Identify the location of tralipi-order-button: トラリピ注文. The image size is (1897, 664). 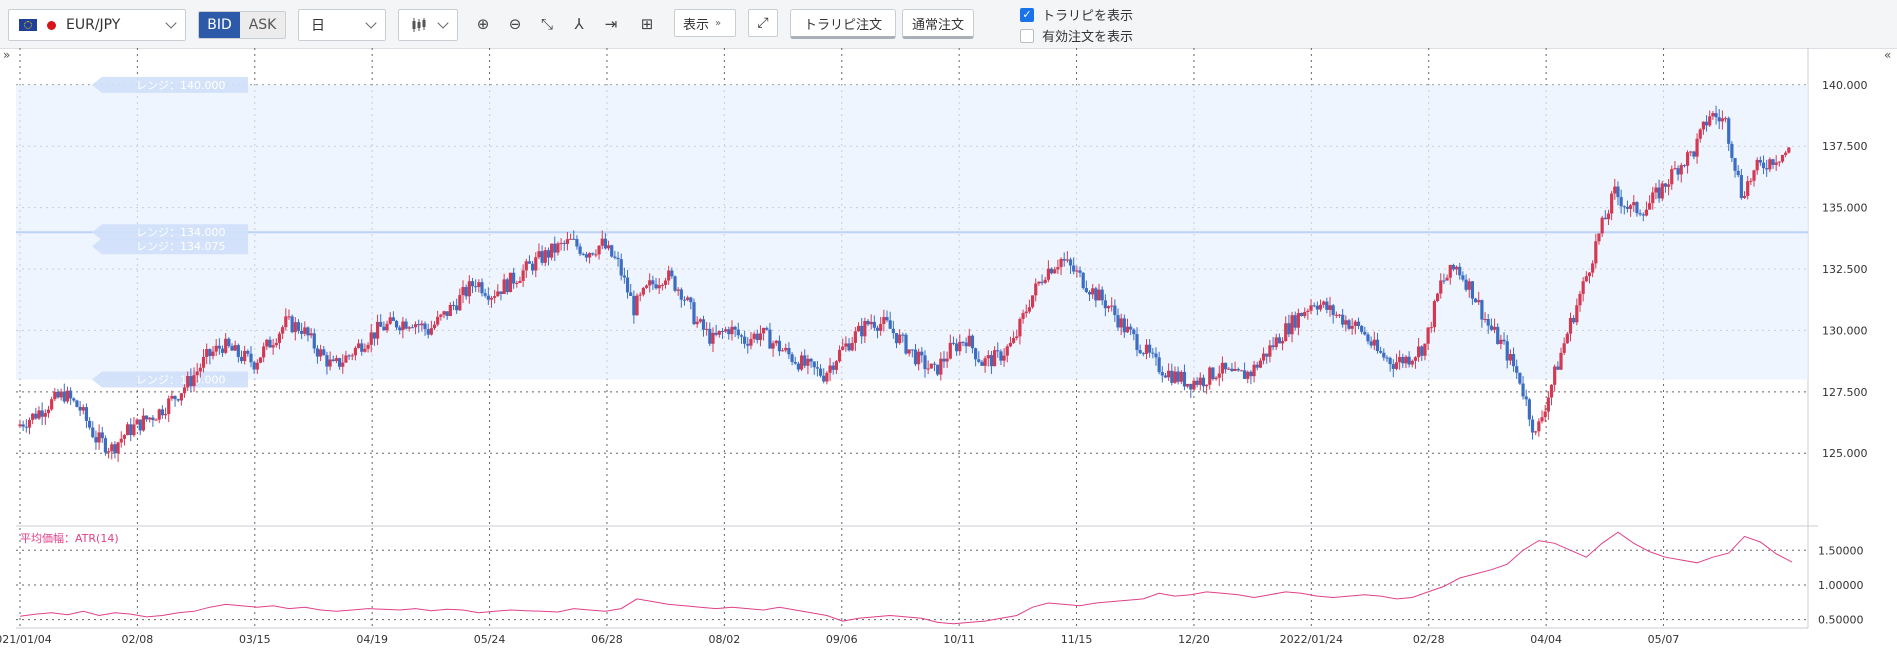
(843, 24).